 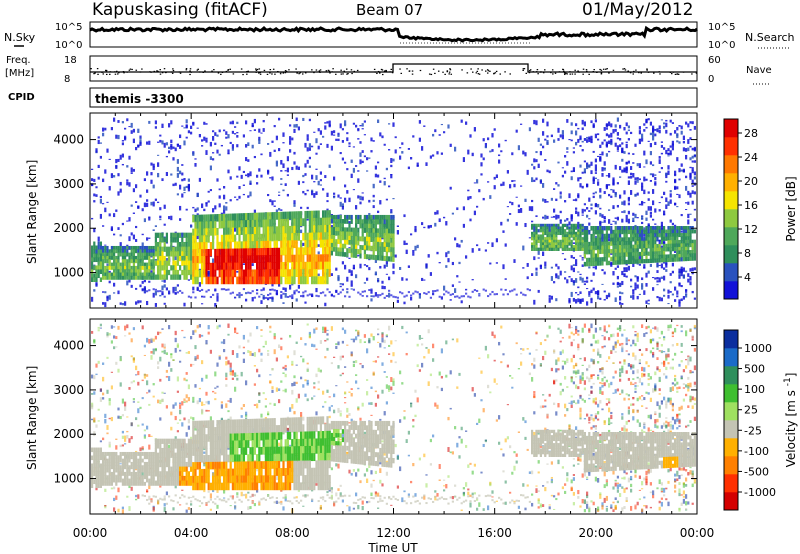 What do you see at coordinates (770, 37) in the screenshot?
I see `nsearch-label: N.Search` at bounding box center [770, 37].